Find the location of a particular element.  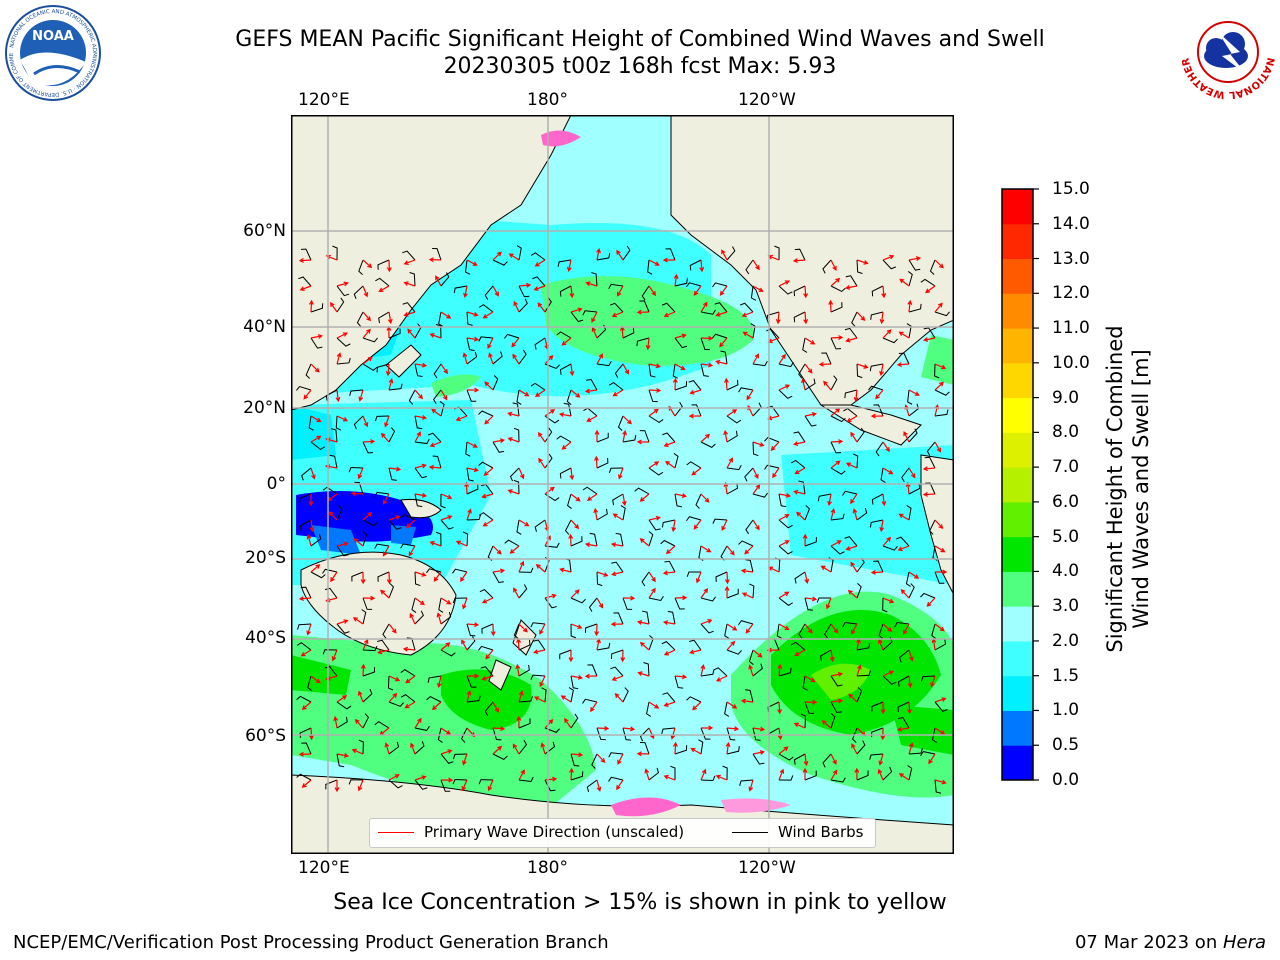

footer-date-text: 07 Mar 2023 on is located at coordinates (1148, 942).